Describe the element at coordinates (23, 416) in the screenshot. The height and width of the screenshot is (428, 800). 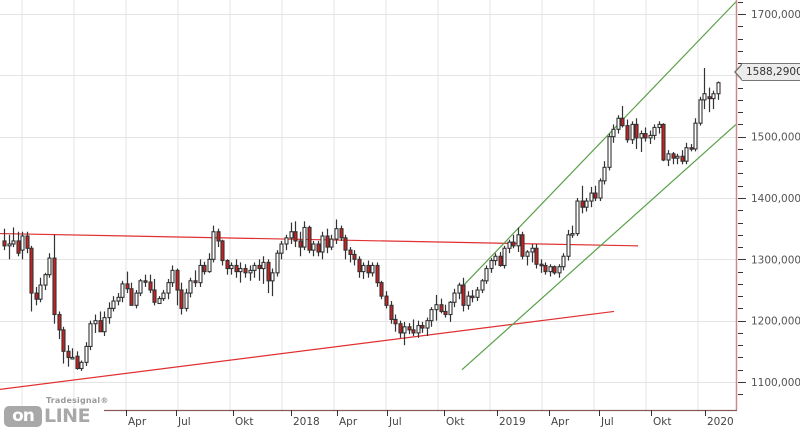
I see `logo-on-badge: on` at that location.